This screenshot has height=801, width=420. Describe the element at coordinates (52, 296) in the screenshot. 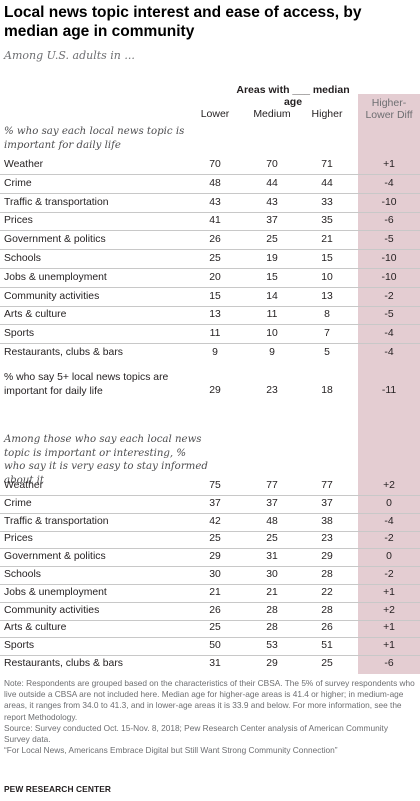

I see `row-label: Community activities` at that location.